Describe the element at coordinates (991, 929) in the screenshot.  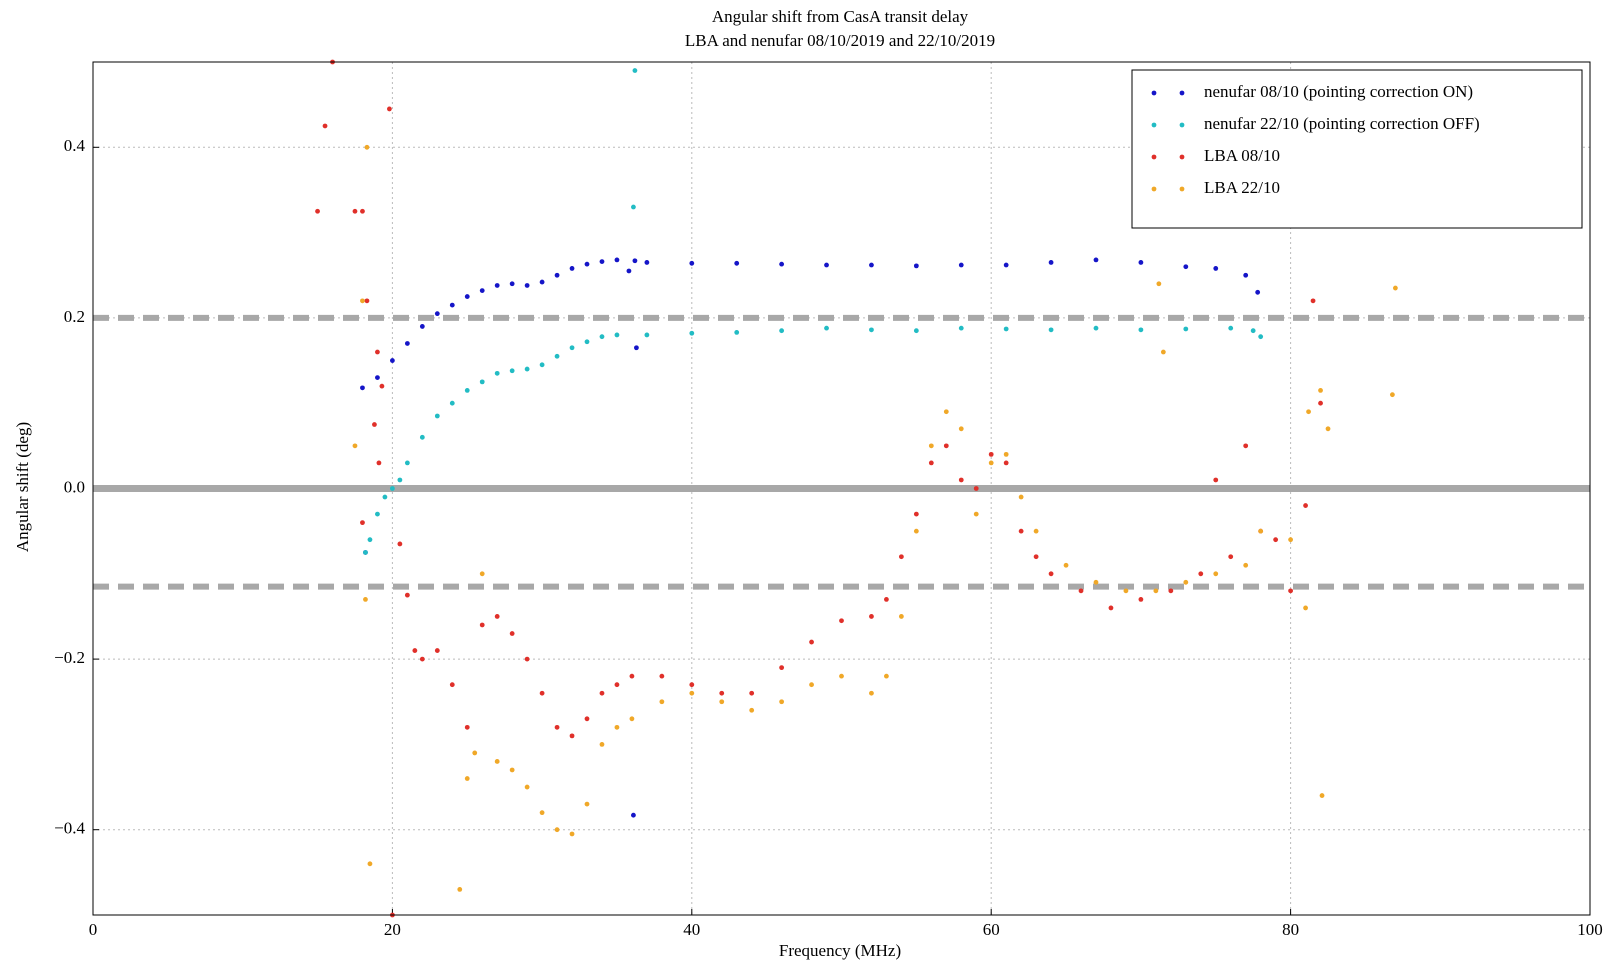
I see `x-tick-label: 60` at that location.